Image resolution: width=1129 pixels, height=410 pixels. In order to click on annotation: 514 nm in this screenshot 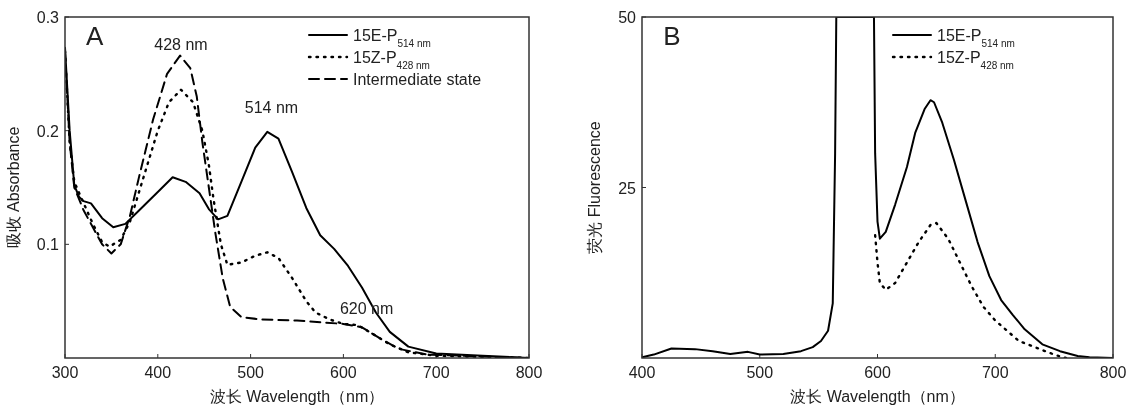, I will do `click(271, 107)`.